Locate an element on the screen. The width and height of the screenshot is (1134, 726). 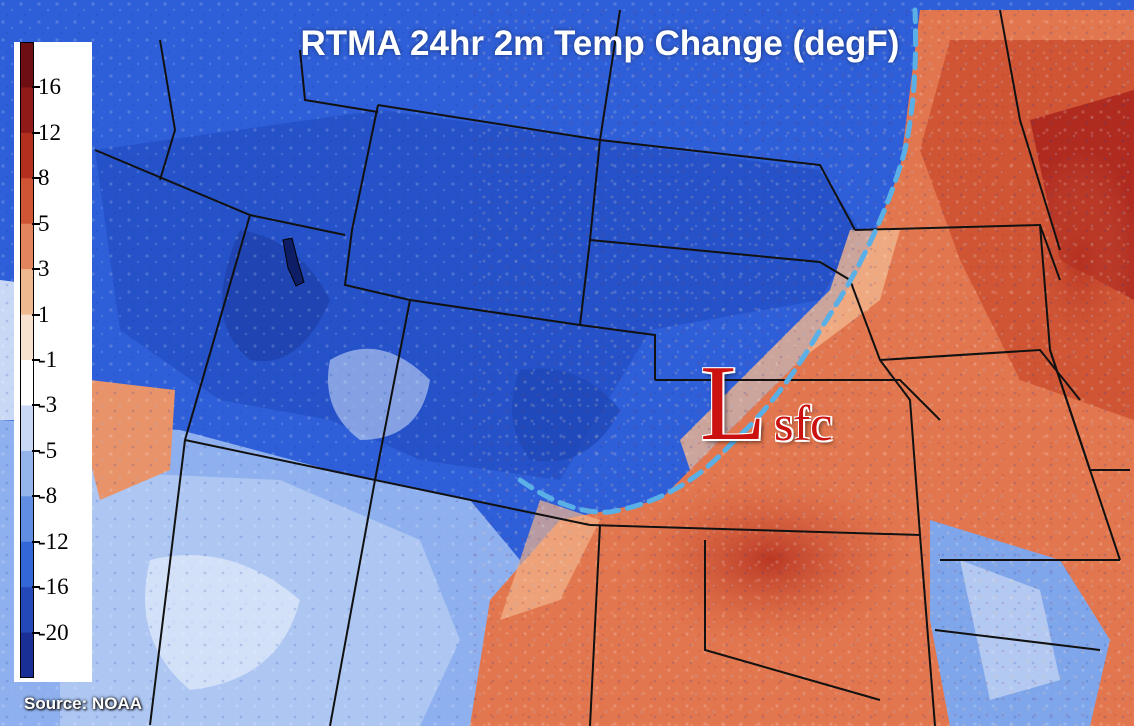
color-legend-label: -20 is located at coordinates (53, 632).